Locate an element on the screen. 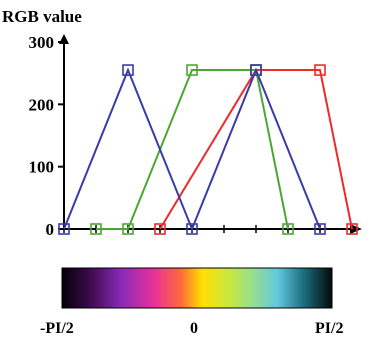  colorbar-label-mid: 0 is located at coordinates (194, 328).